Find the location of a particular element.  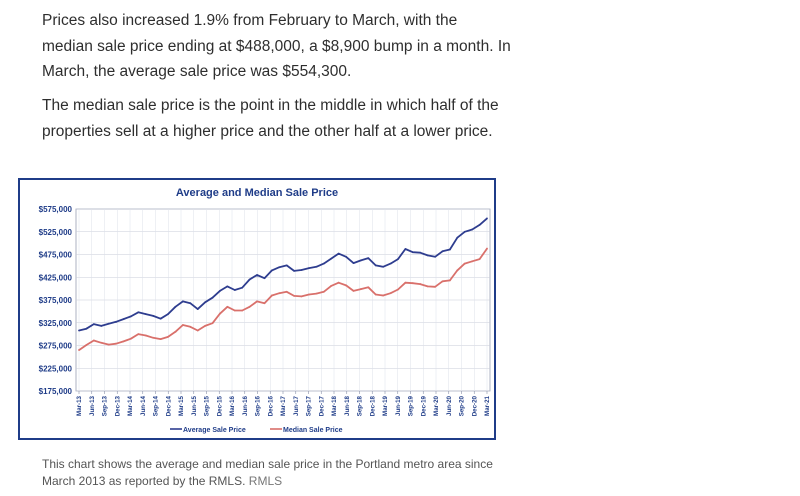

x-tick-label: Sep-13 is located at coordinates (105, 405).